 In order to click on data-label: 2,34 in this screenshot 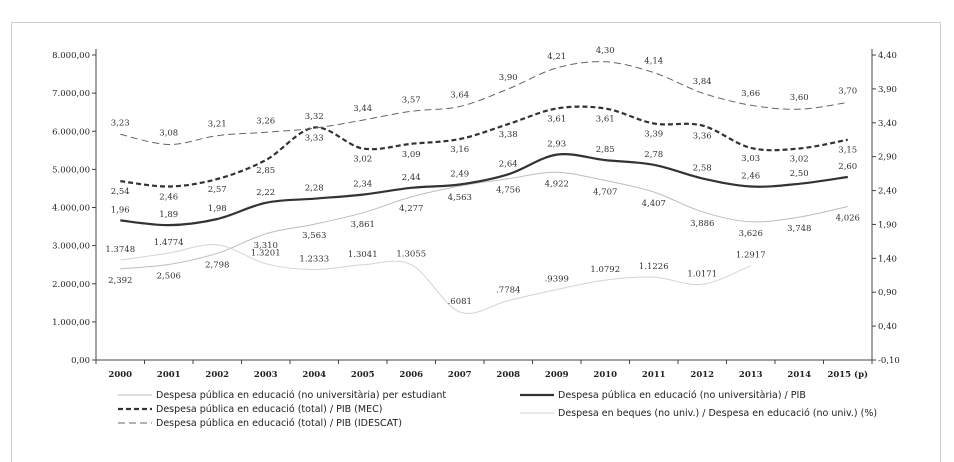, I will do `click(362, 185)`.